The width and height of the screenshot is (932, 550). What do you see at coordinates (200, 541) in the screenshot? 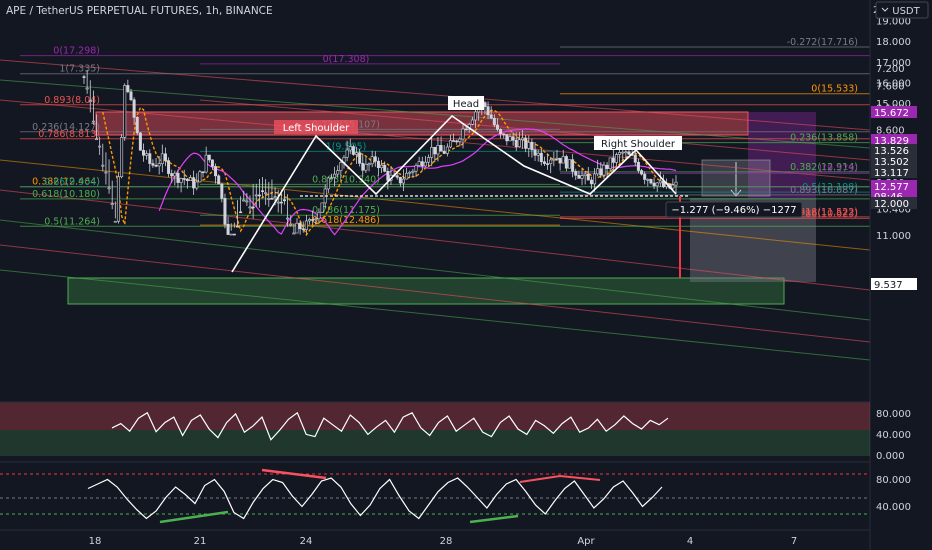
I see `x-tick: 21` at bounding box center [200, 541].